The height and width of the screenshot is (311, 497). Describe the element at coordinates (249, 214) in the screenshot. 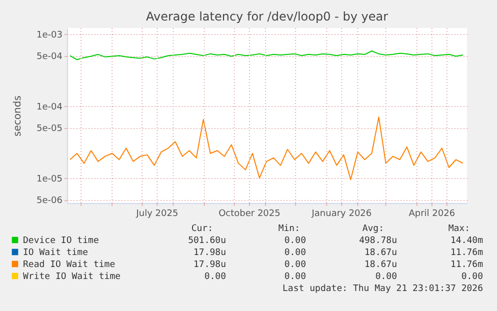

I see `x-tick-label: October 2025` at that location.